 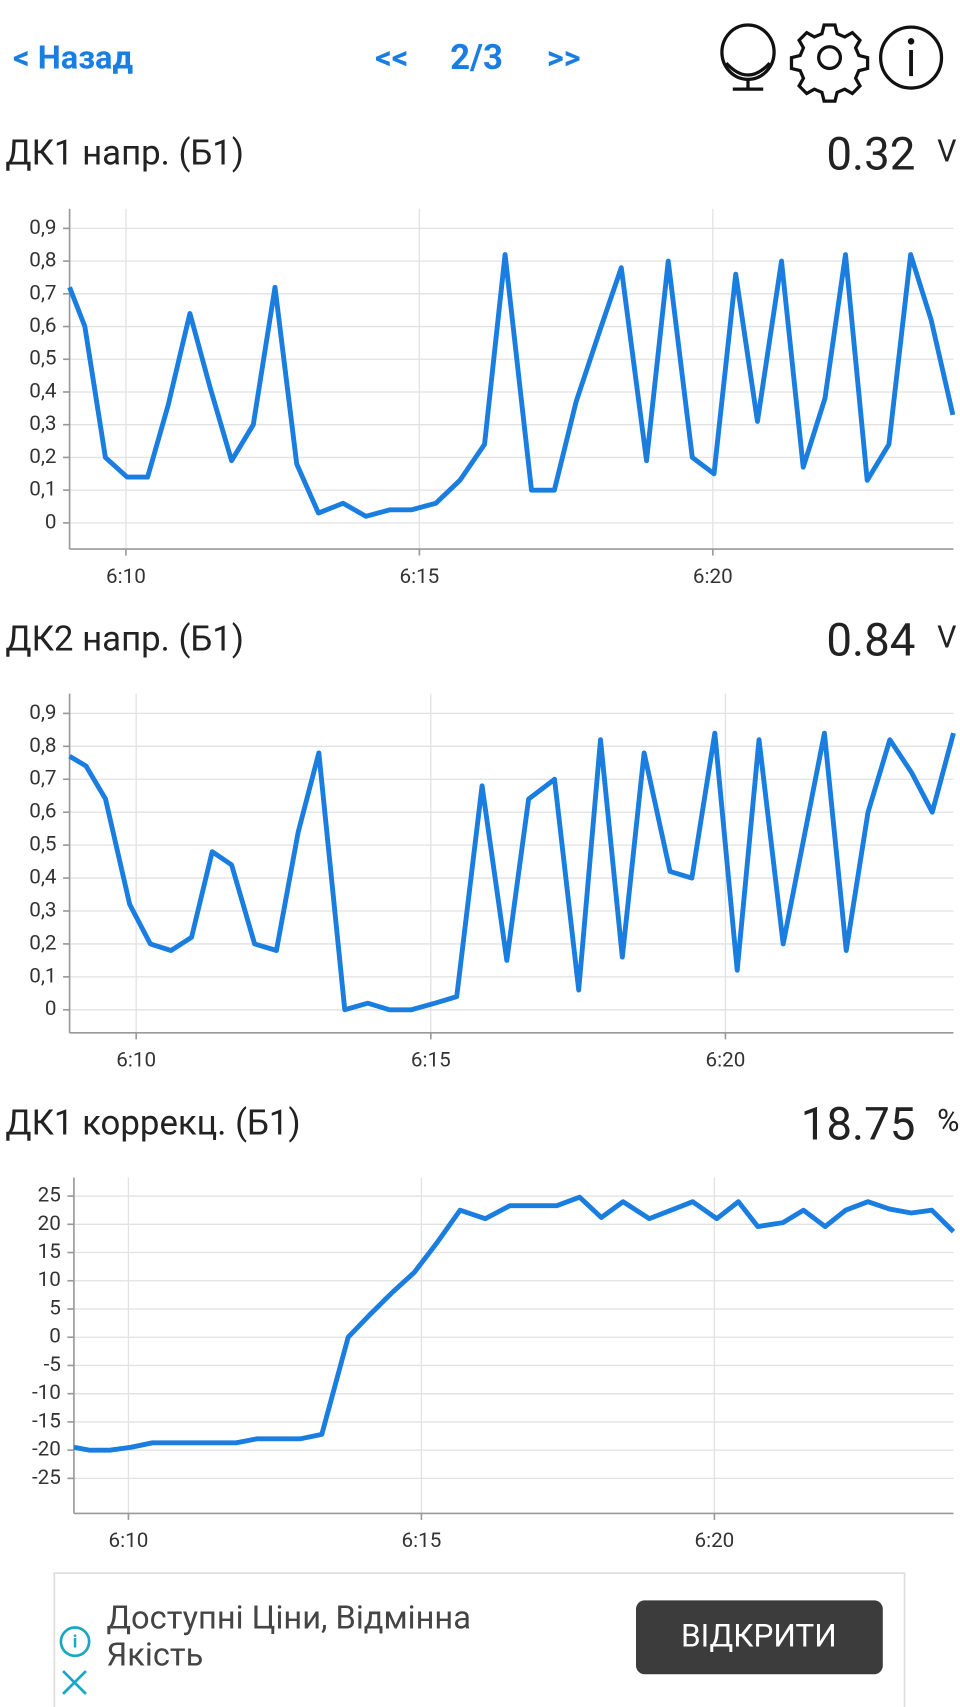 I want to click on ad-text: Якість, so click(x=155, y=1655).